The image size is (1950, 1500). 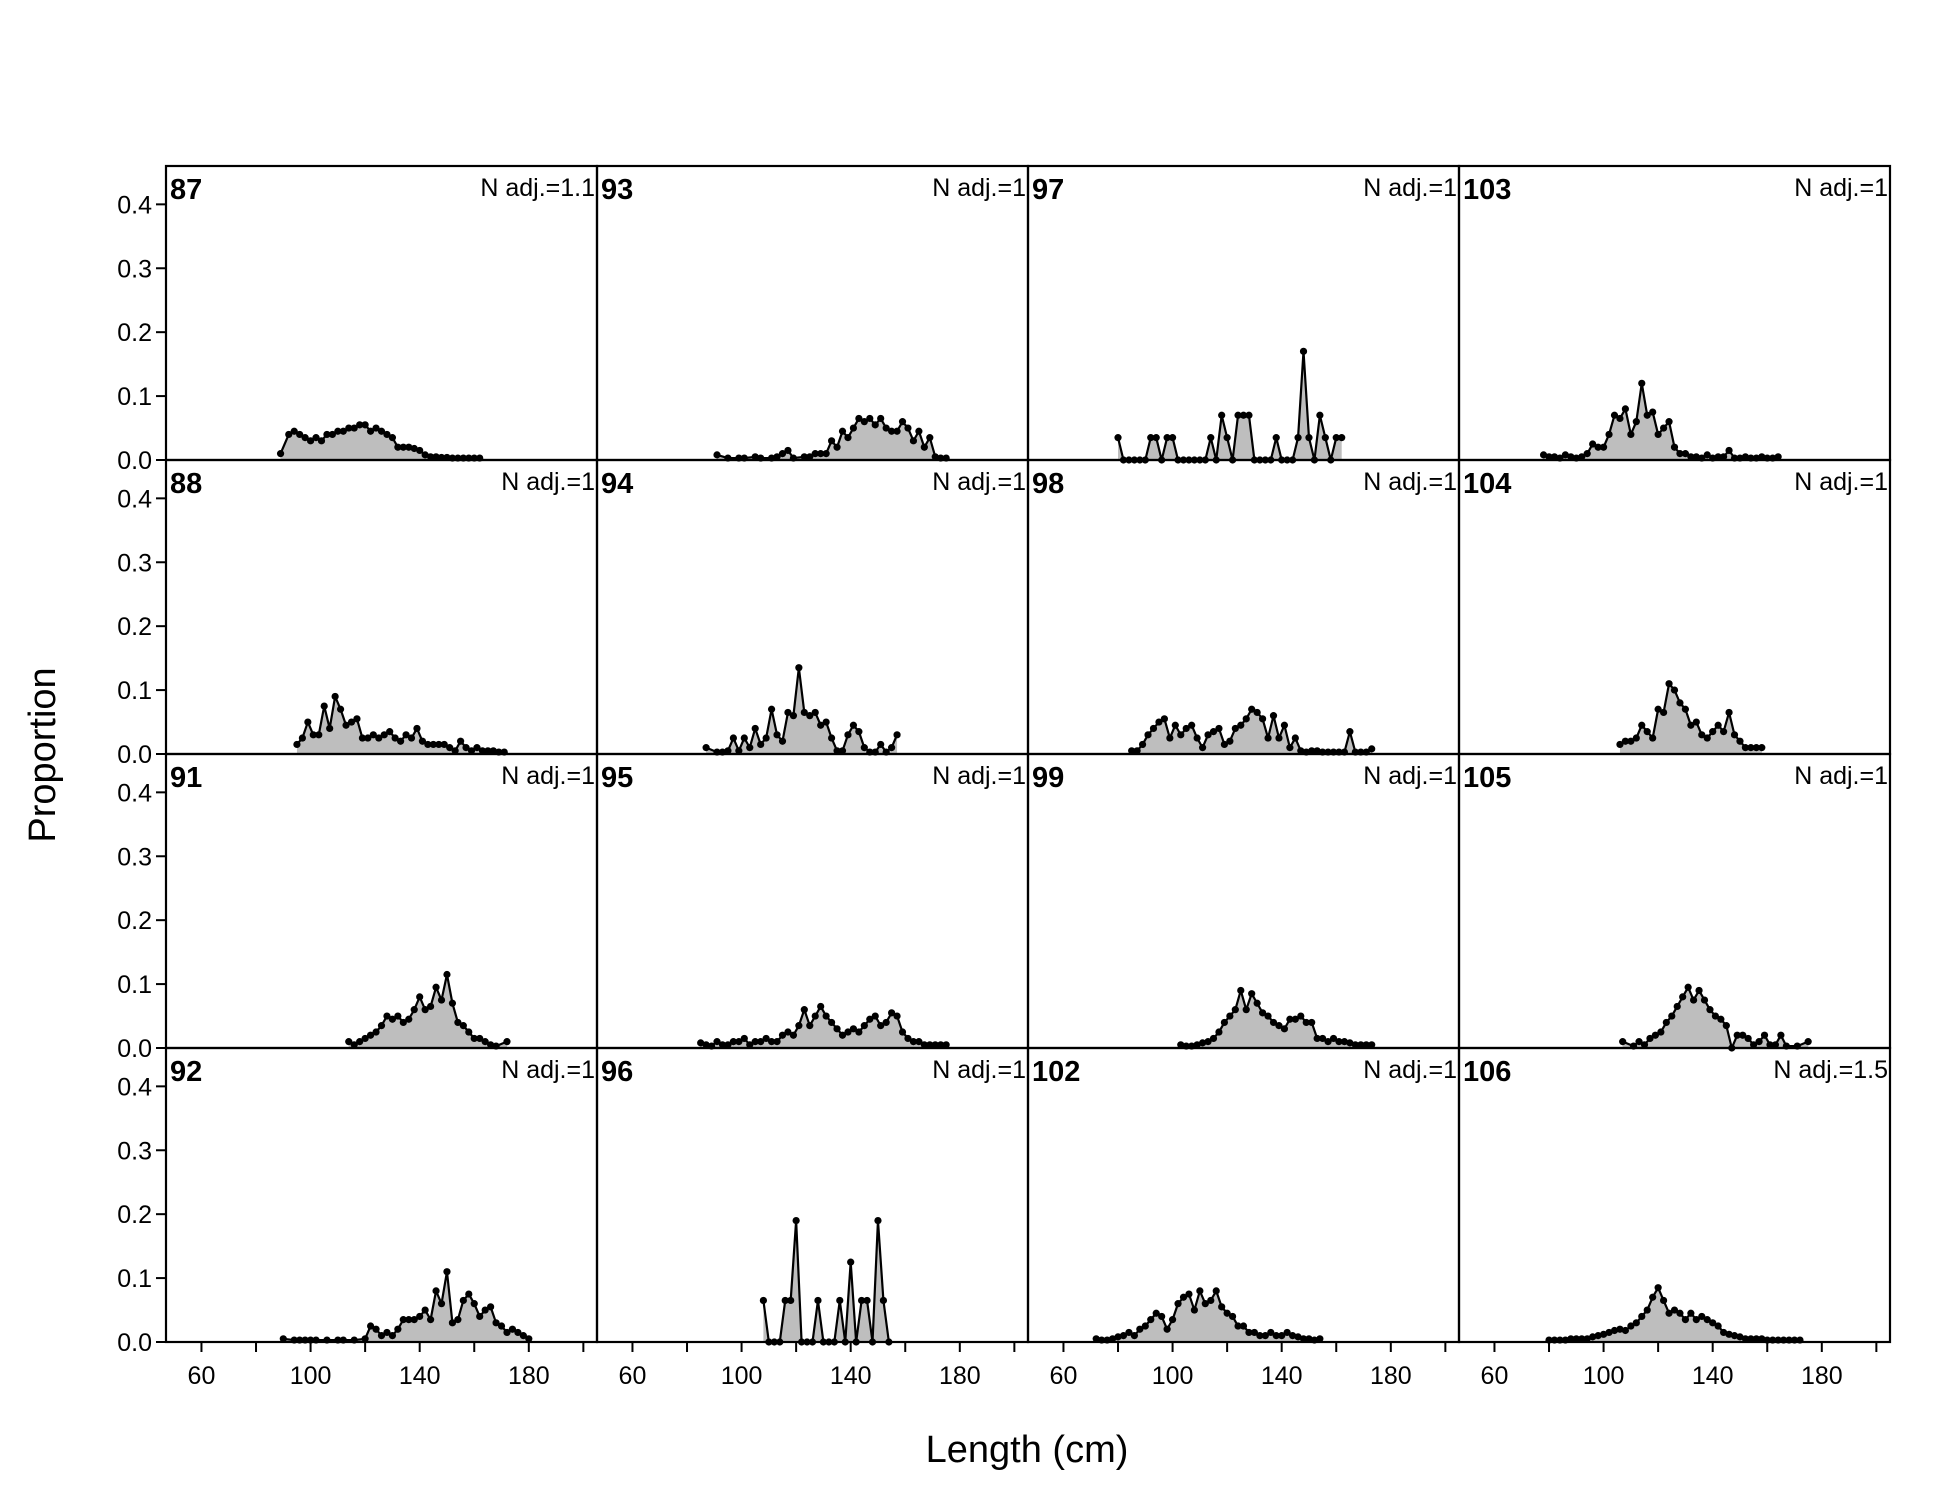 What do you see at coordinates (1243, 314) in the screenshot?
I see `panel-97: 97 N adj.=1` at bounding box center [1243, 314].